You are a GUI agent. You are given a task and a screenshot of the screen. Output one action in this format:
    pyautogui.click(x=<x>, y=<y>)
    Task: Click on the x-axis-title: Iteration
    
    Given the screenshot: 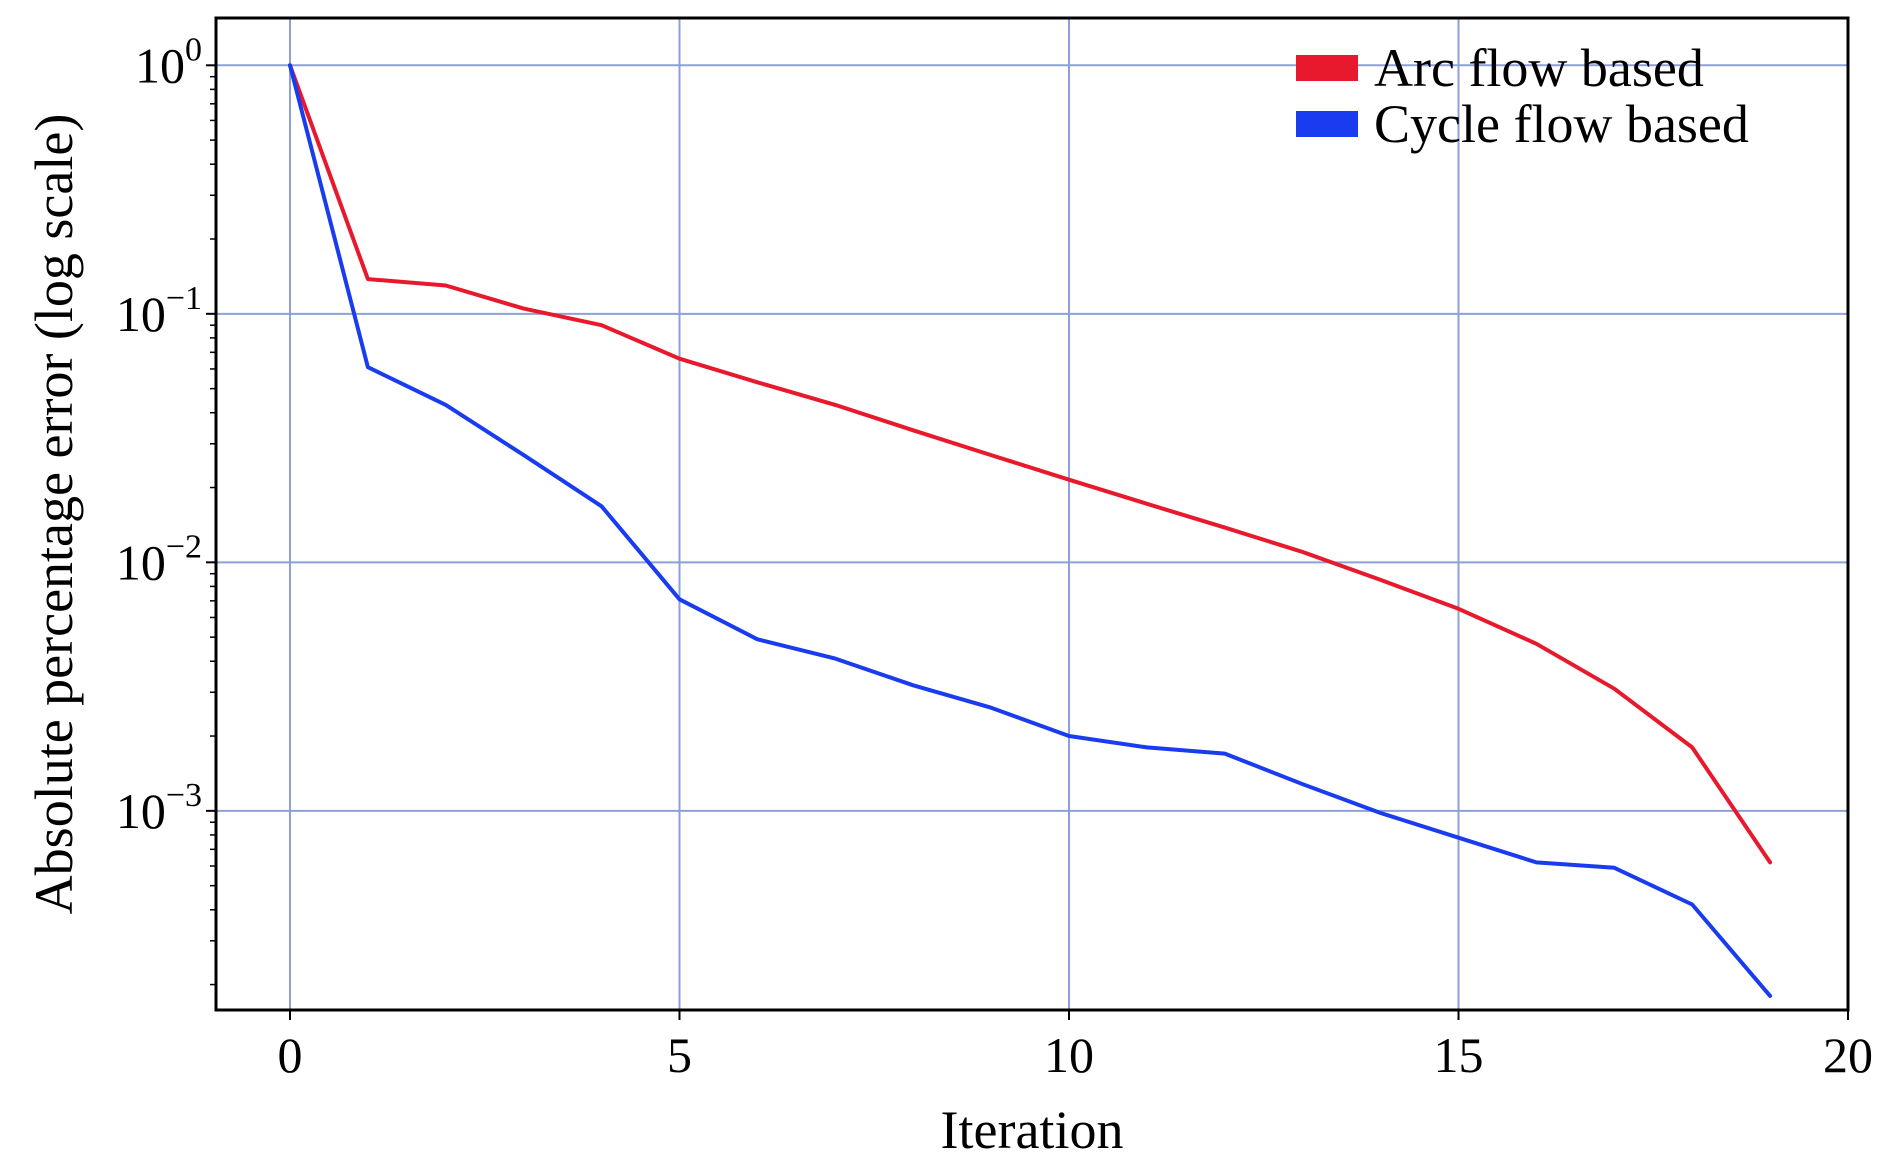 What is the action you would take?
    pyautogui.click(x=1032, y=1130)
    